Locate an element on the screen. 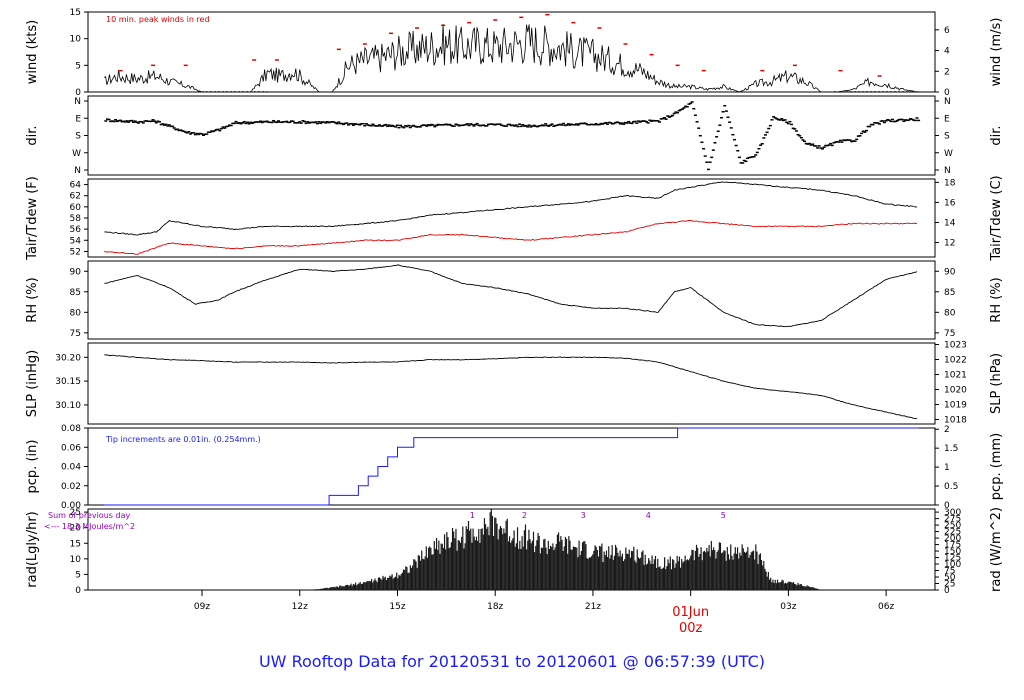 This screenshot has height=700, width=1024. series-line-tair is located at coordinates (511, 208).